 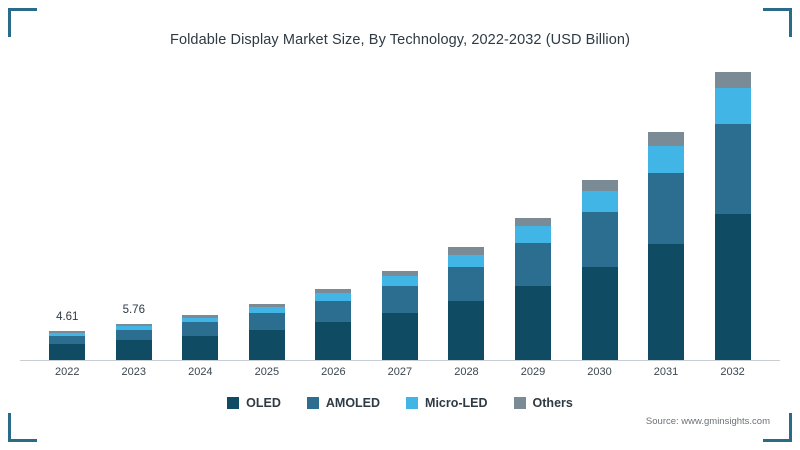 What do you see at coordinates (599, 372) in the screenshot?
I see `x-axis-label-2030: 2030` at bounding box center [599, 372].